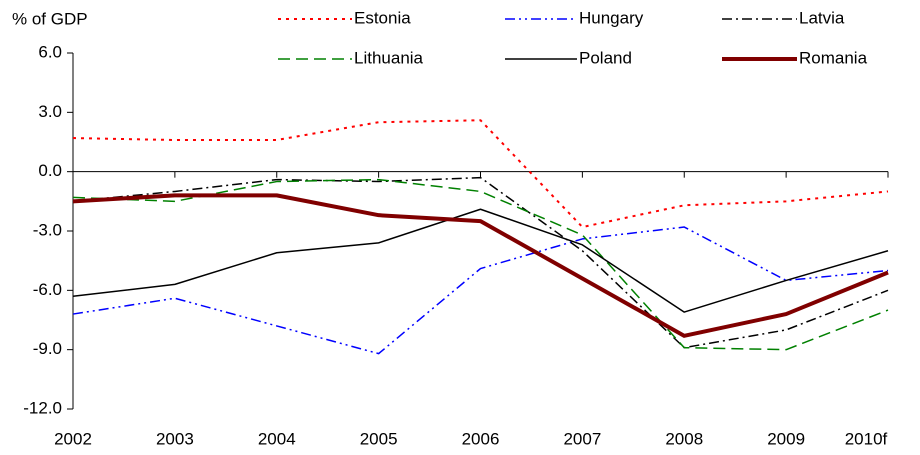  Describe the element at coordinates (822, 17) in the screenshot. I see `legend-label: Latvia` at that location.